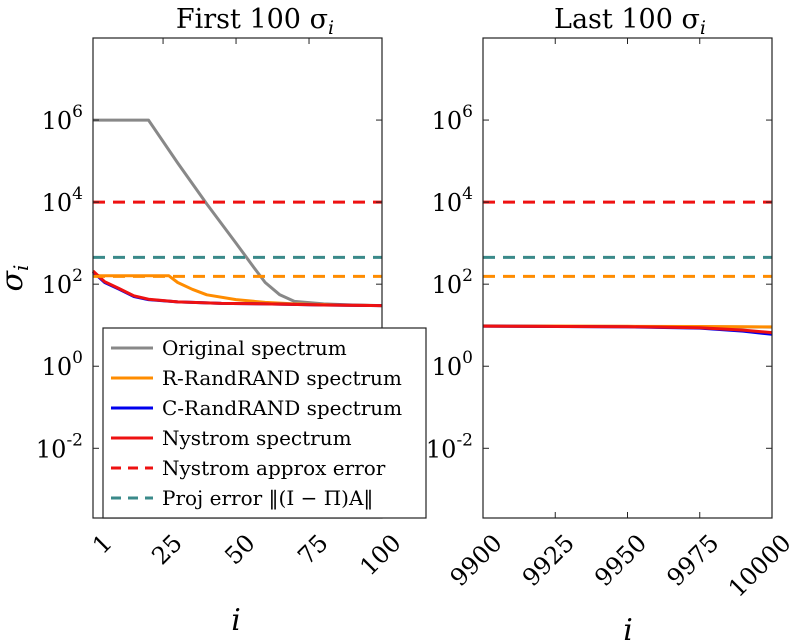 Image resolution: width=793 pixels, height=644 pixels. What do you see at coordinates (267, 498) in the screenshot?
I see `legend-label: Proj error ‖(I − Π)A‖` at bounding box center [267, 498].